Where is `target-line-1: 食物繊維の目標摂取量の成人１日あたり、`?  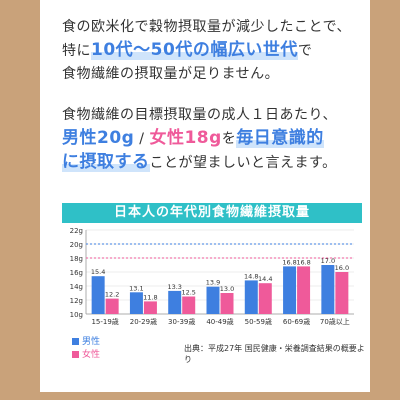
target-line-1: 食物繊維の目標摂取量の成人１日あたり、 is located at coordinates (199, 115).